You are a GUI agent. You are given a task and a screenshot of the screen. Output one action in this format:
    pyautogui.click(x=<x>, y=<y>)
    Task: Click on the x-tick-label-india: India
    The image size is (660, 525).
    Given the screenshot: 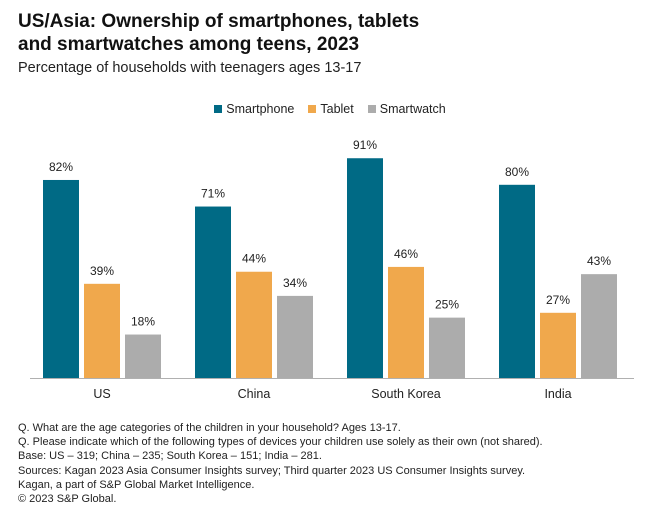 What is the action you would take?
    pyautogui.click(x=557, y=394)
    